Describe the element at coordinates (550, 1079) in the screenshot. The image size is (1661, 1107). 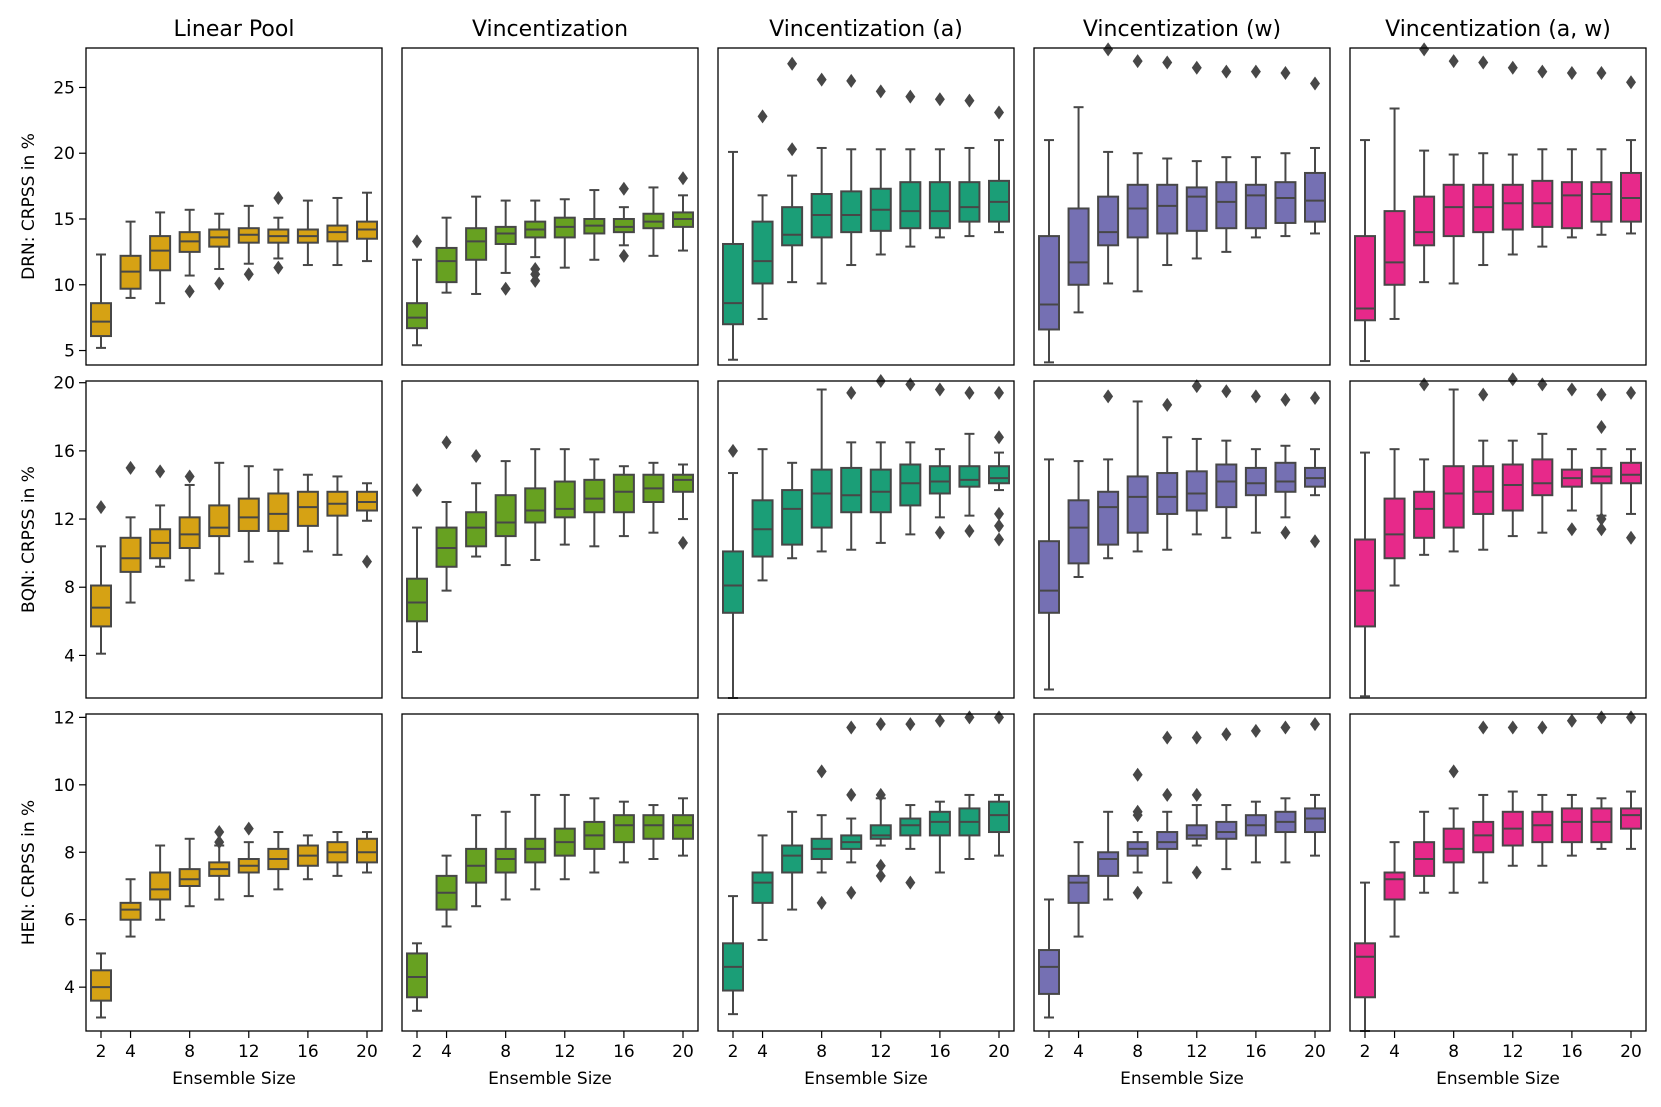
I see `x-axis-label: Ensemble Size` at that location.